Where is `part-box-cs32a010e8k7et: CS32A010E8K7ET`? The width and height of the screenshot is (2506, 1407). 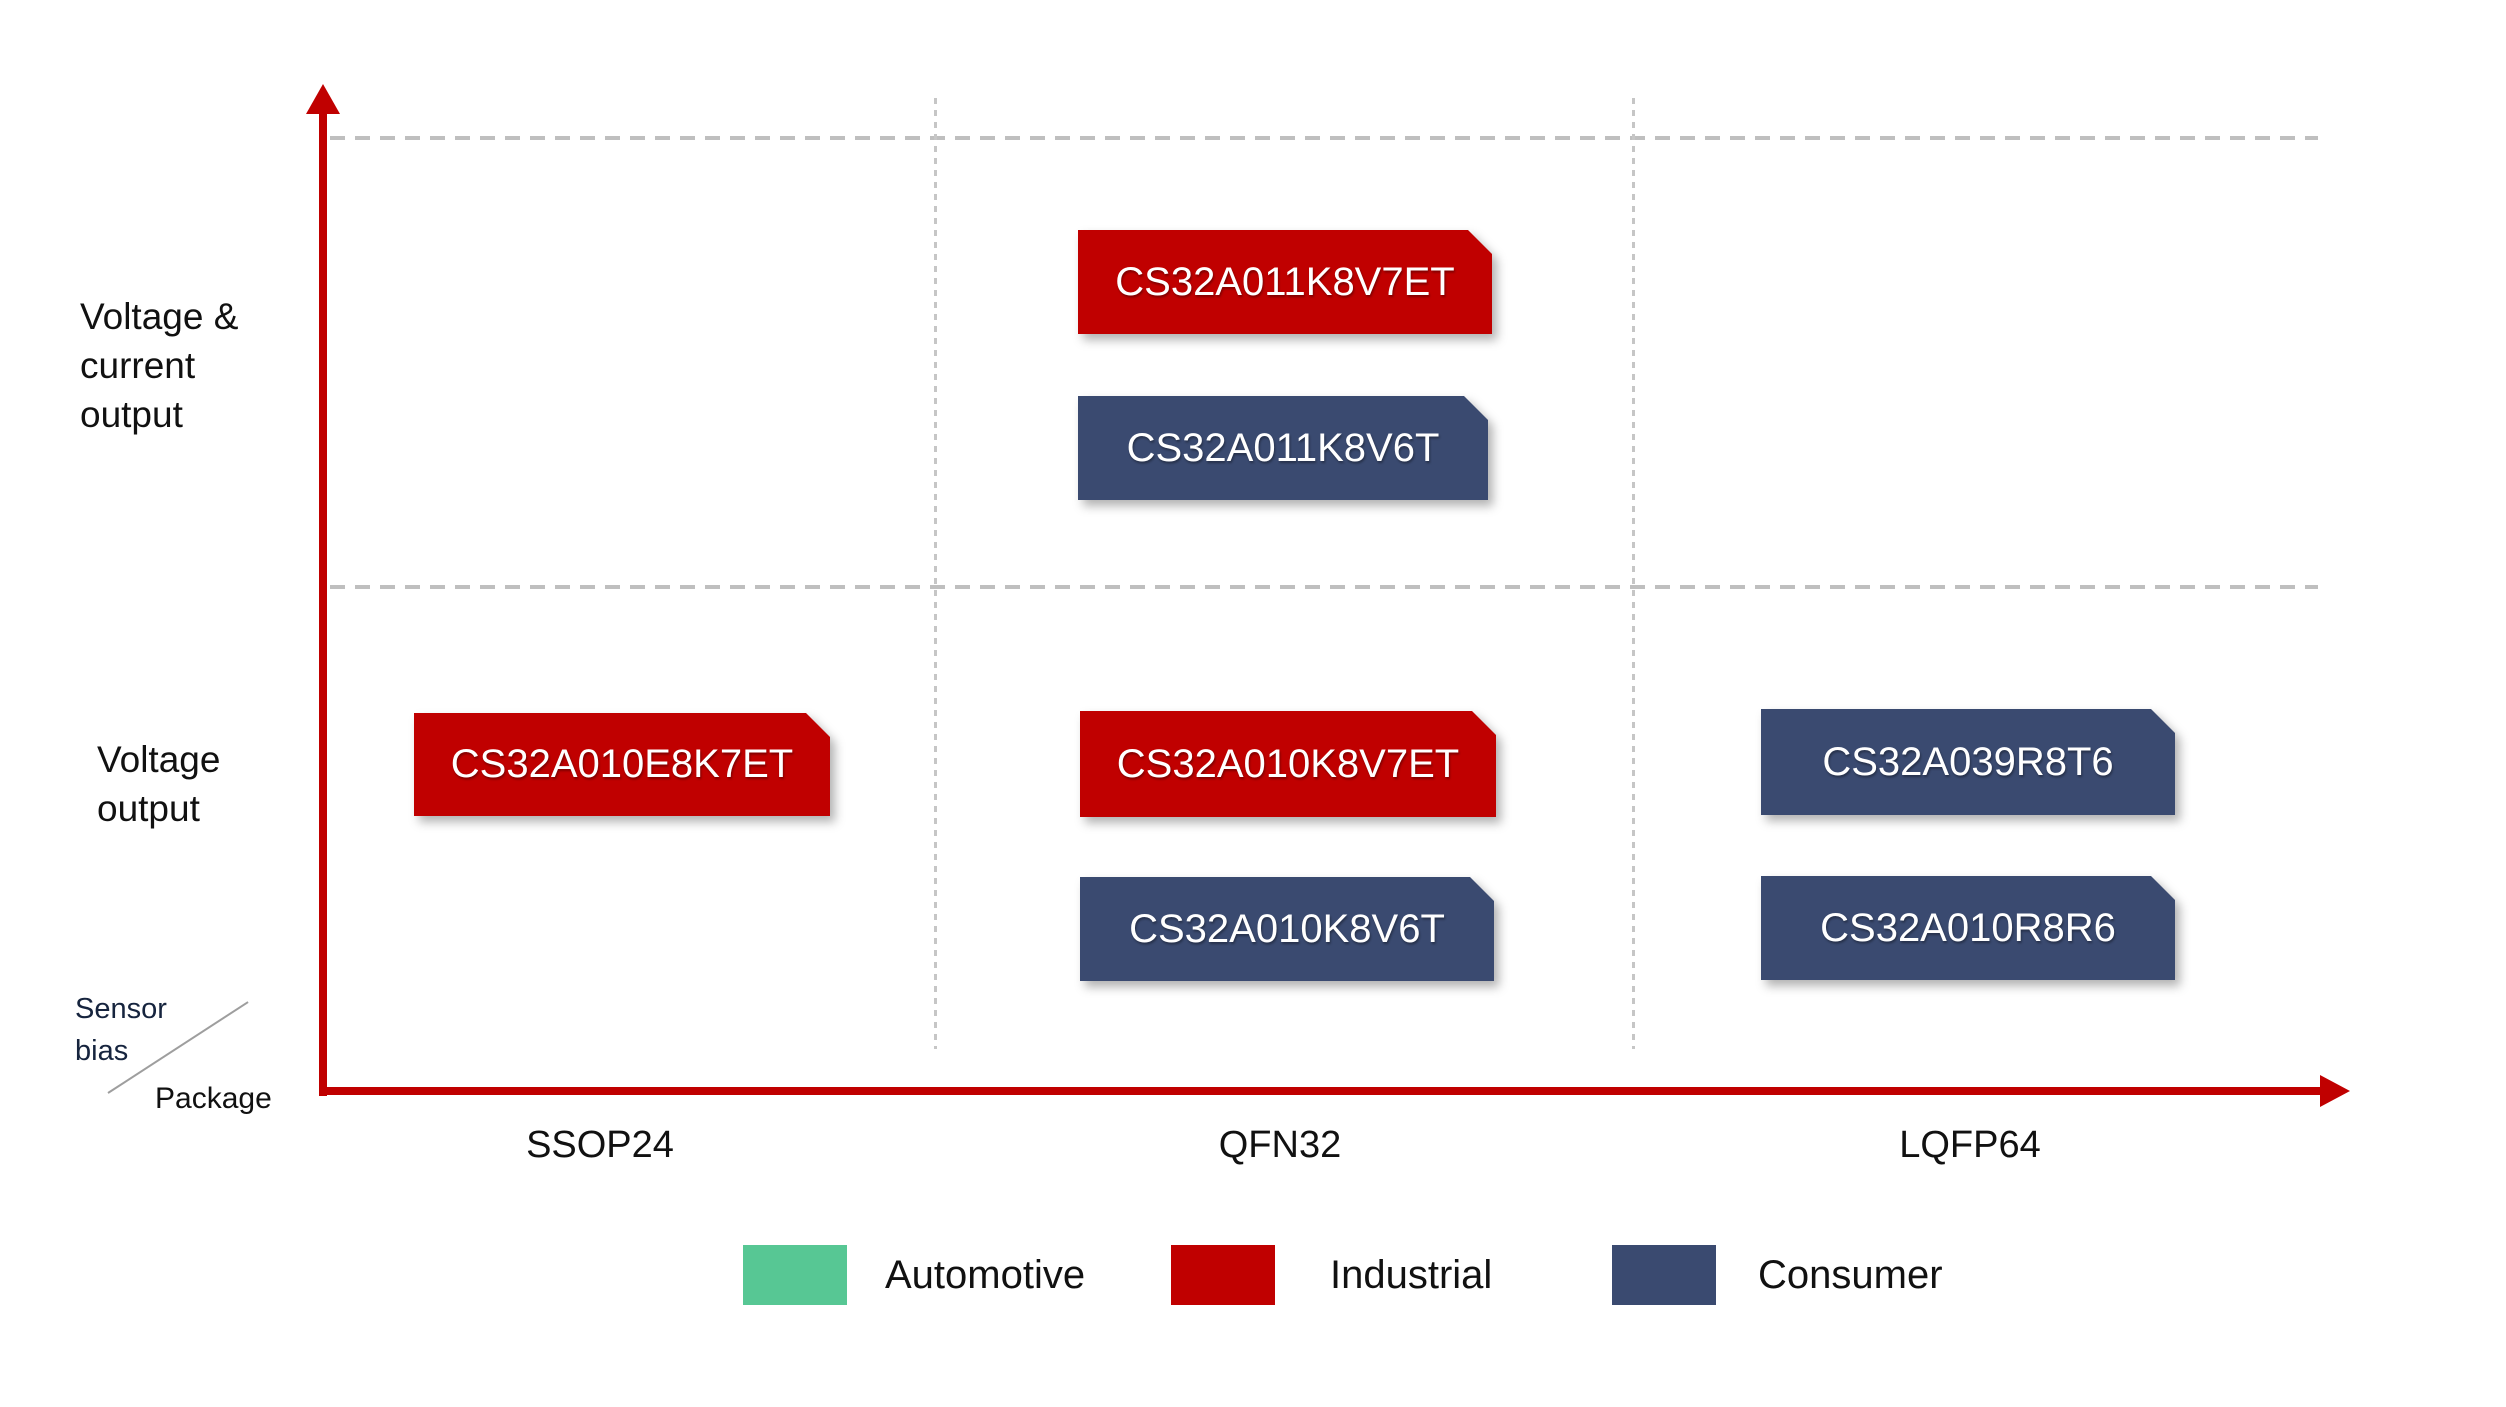 part-box-cs32a010e8k7et: CS32A010E8K7ET is located at coordinates (622, 764).